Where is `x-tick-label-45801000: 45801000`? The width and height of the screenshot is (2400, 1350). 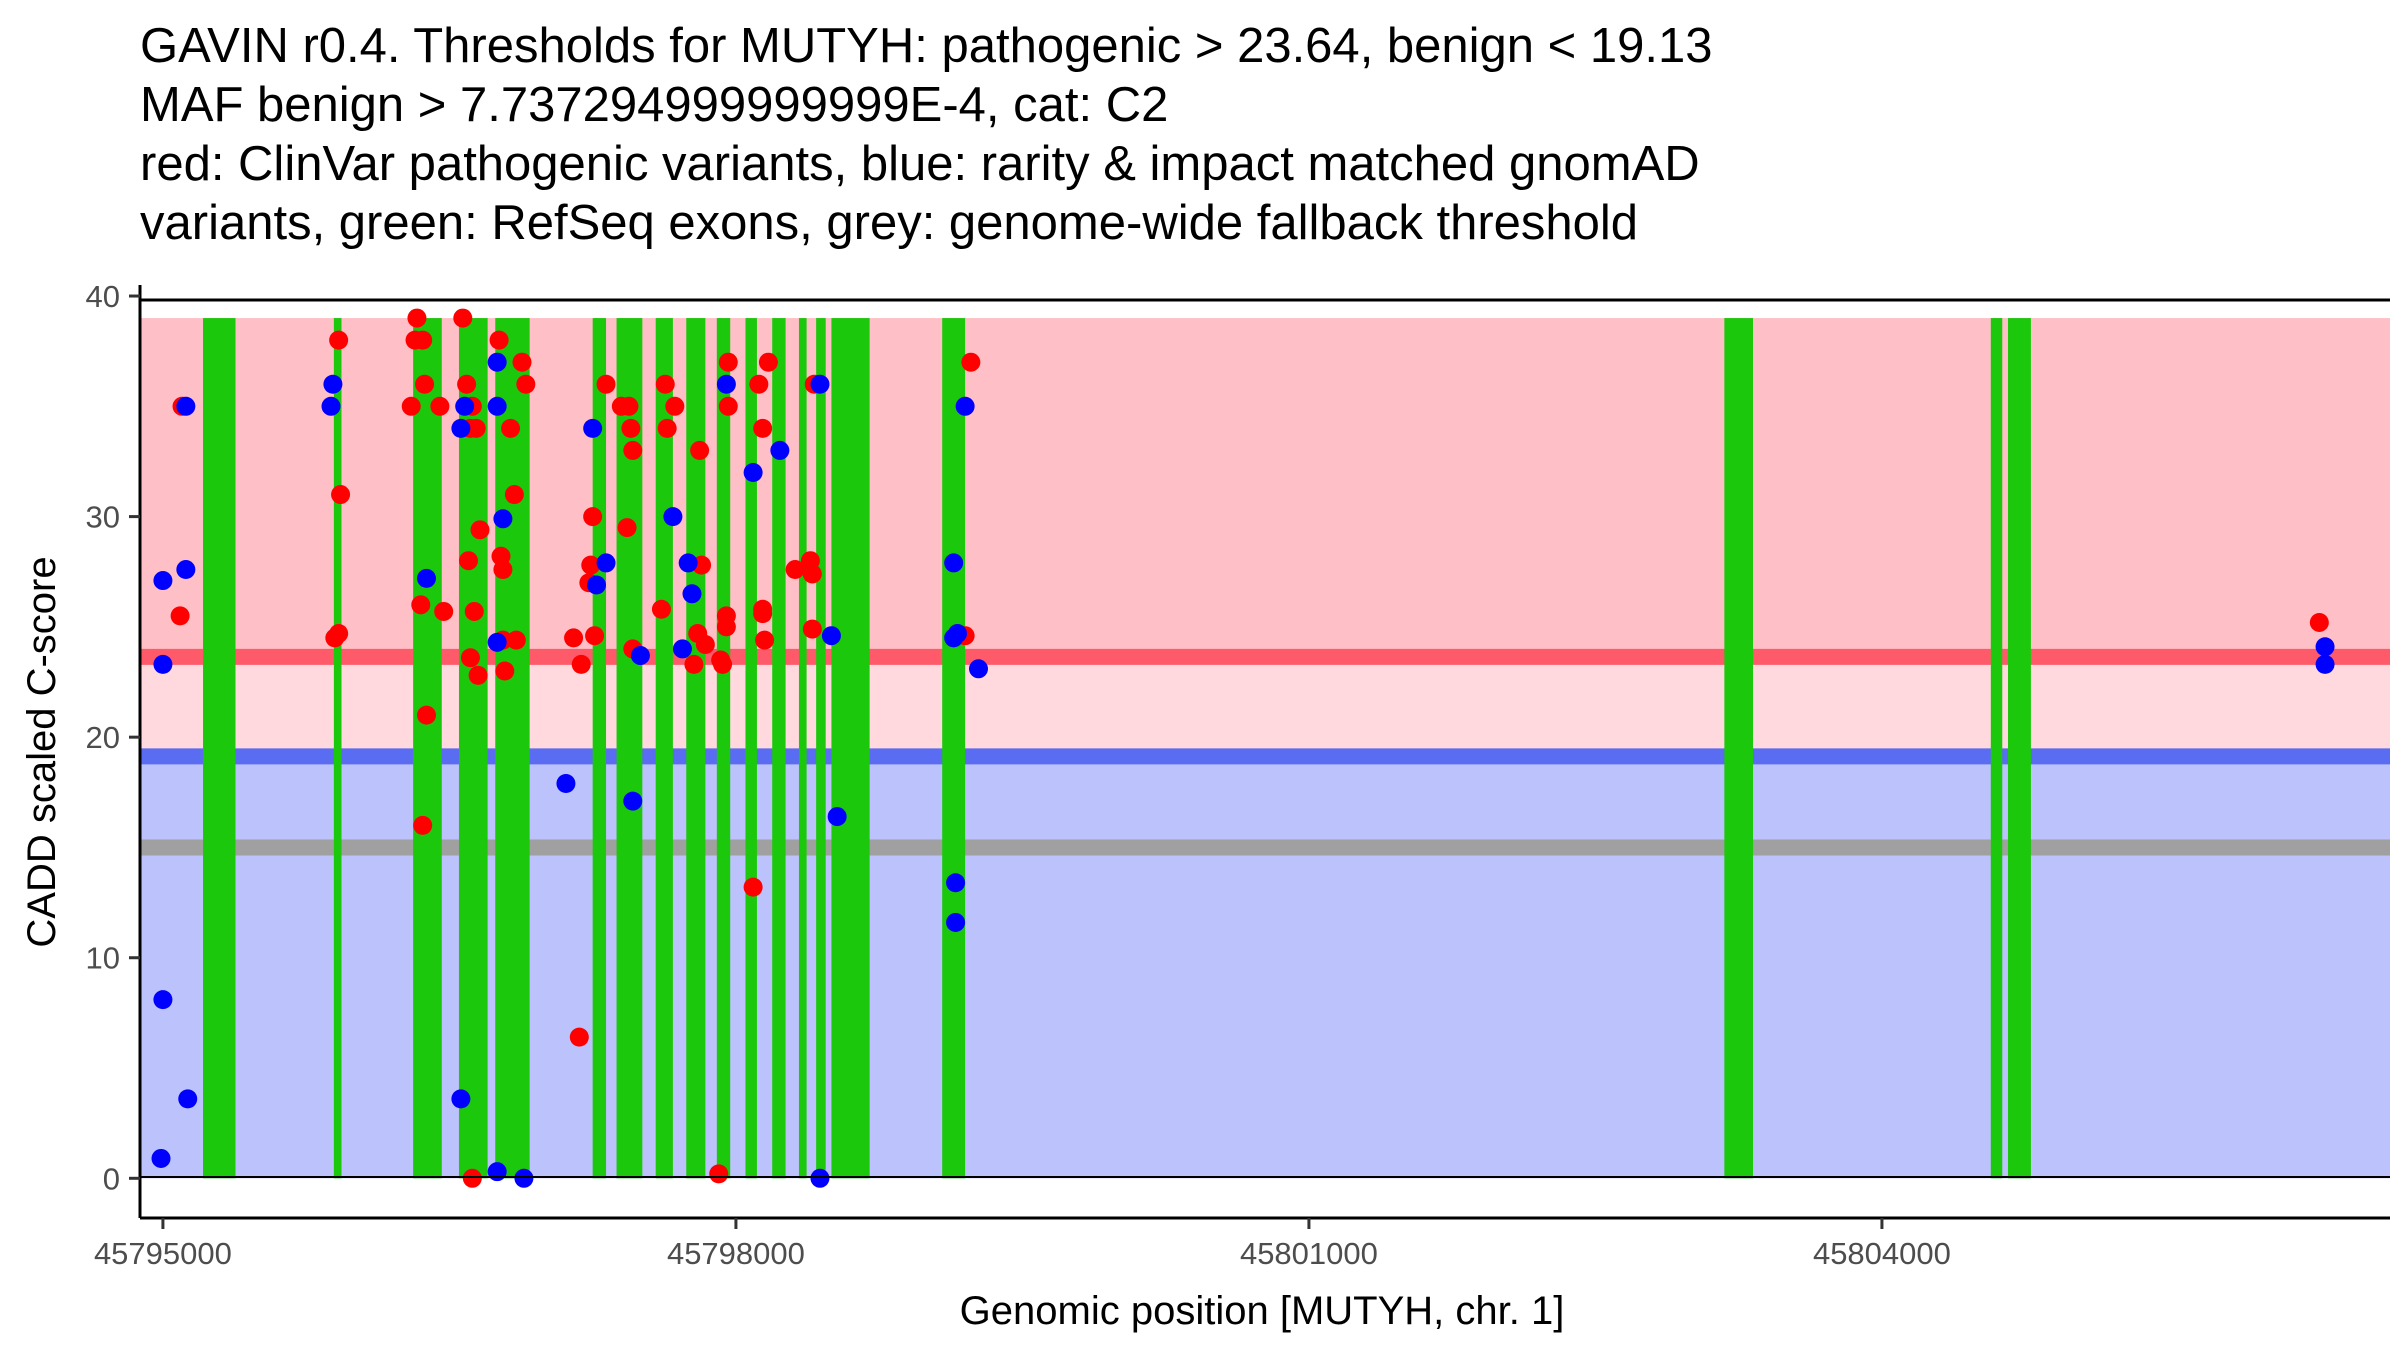
x-tick-label-45801000: 45801000 is located at coordinates (1309, 1253).